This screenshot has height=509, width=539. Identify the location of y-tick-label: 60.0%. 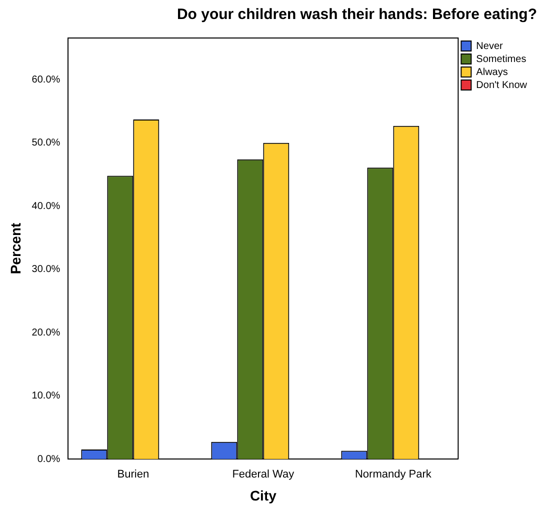
(46, 80).